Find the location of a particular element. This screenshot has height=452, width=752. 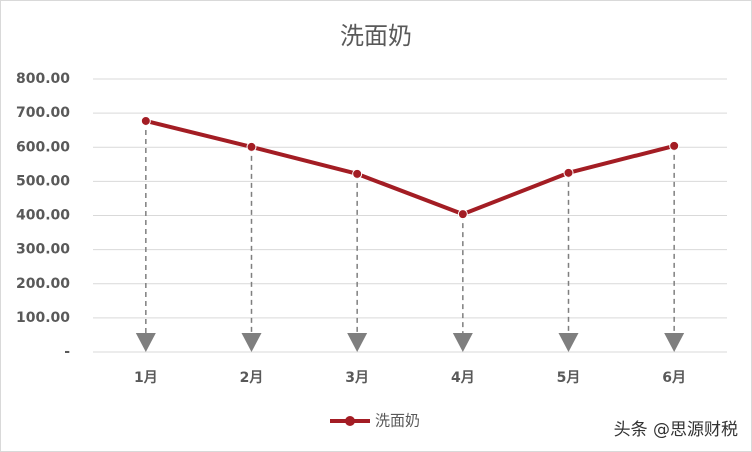

y-tick-label: 300.00 is located at coordinates (43, 250).